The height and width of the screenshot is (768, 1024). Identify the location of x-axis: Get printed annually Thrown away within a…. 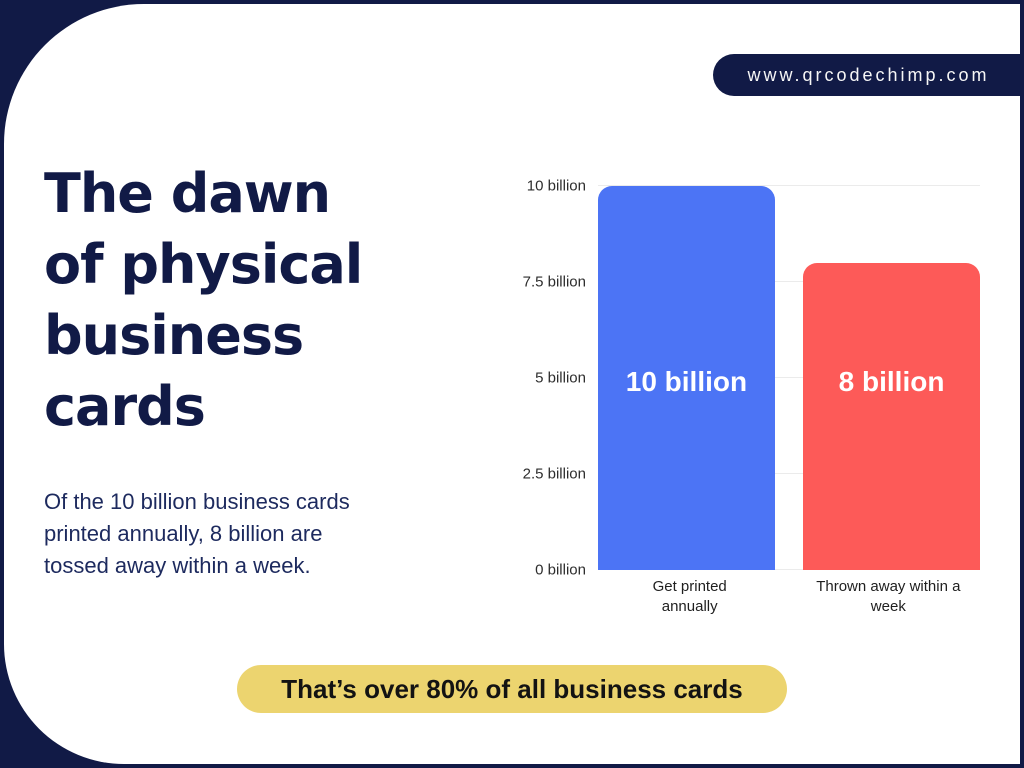
(789, 597).